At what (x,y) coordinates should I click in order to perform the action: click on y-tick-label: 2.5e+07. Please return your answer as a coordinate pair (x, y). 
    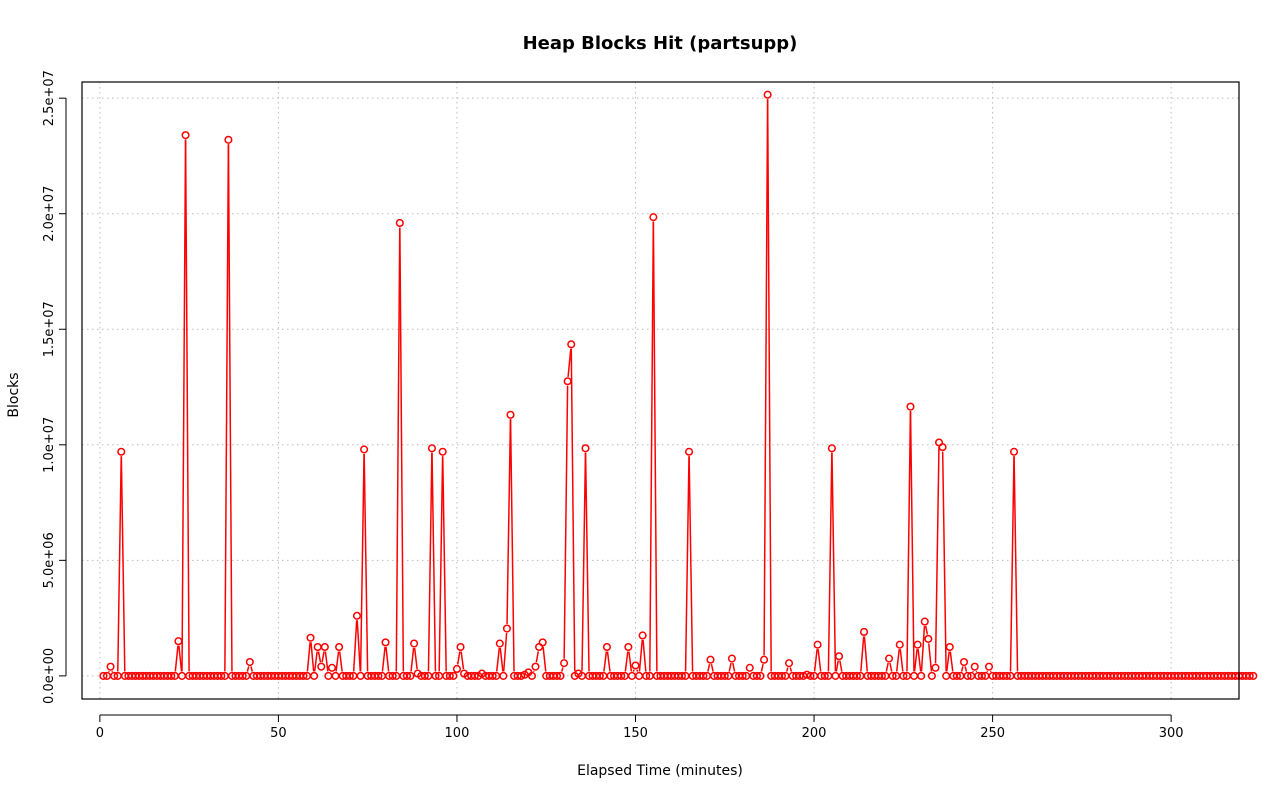
    Looking at the image, I should click on (49, 98).